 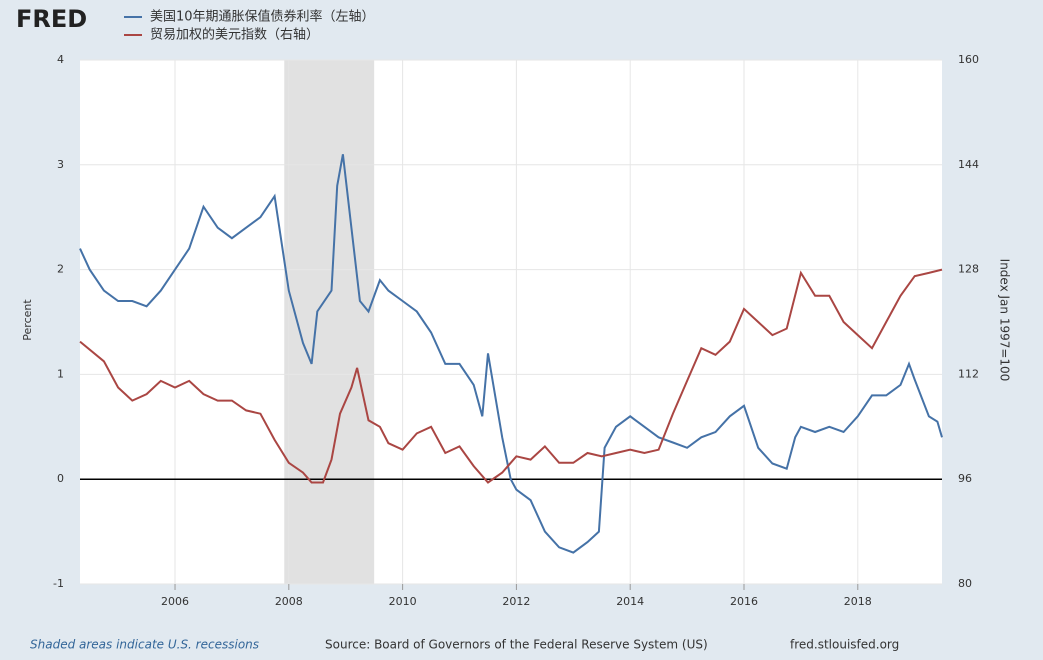 What do you see at coordinates (968, 164) in the screenshot?
I see `y2-tick-label: 144` at bounding box center [968, 164].